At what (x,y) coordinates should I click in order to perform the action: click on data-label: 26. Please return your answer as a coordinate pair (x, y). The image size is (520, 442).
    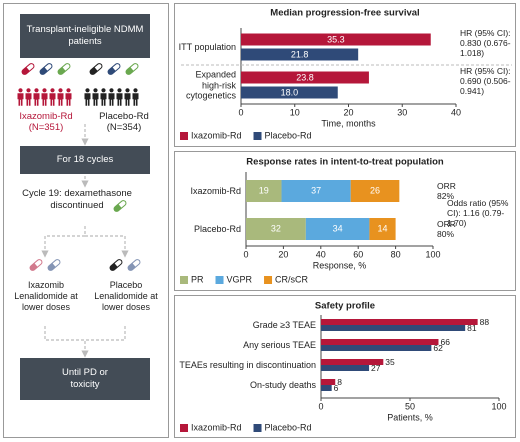
    Looking at the image, I should click on (375, 190).